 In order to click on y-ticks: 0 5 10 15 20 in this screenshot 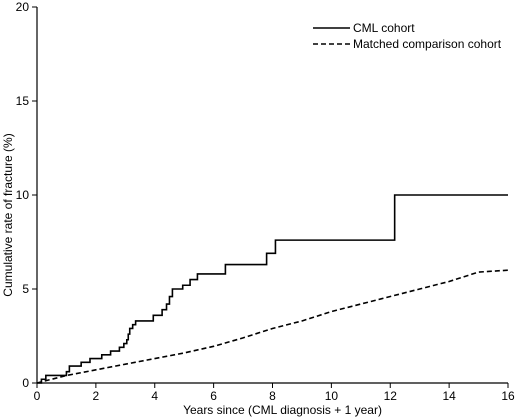, I will do `click(26, 195)`.